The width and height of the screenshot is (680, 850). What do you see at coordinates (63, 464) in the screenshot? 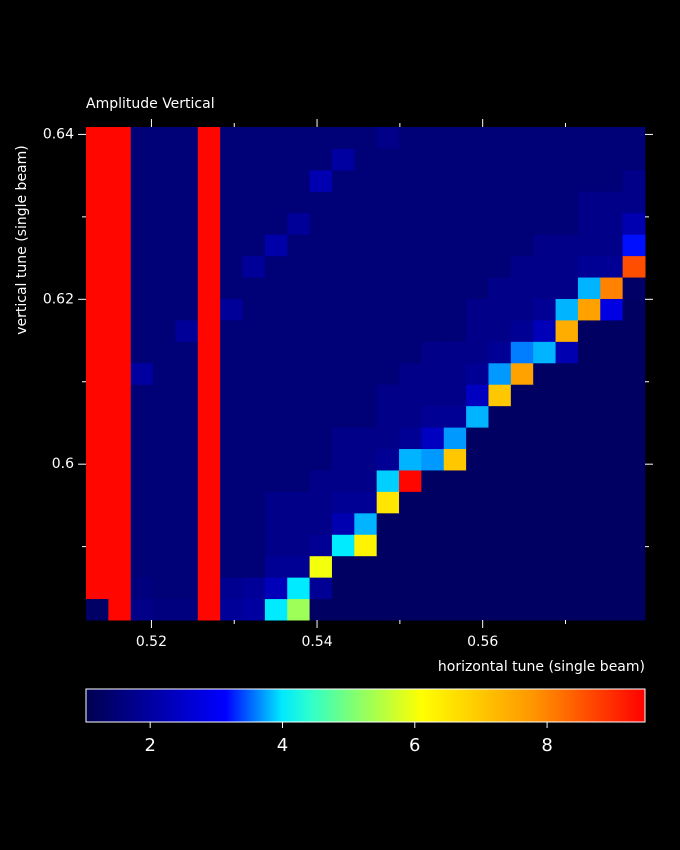
I see `y-tick-label: 0.6` at bounding box center [63, 464].